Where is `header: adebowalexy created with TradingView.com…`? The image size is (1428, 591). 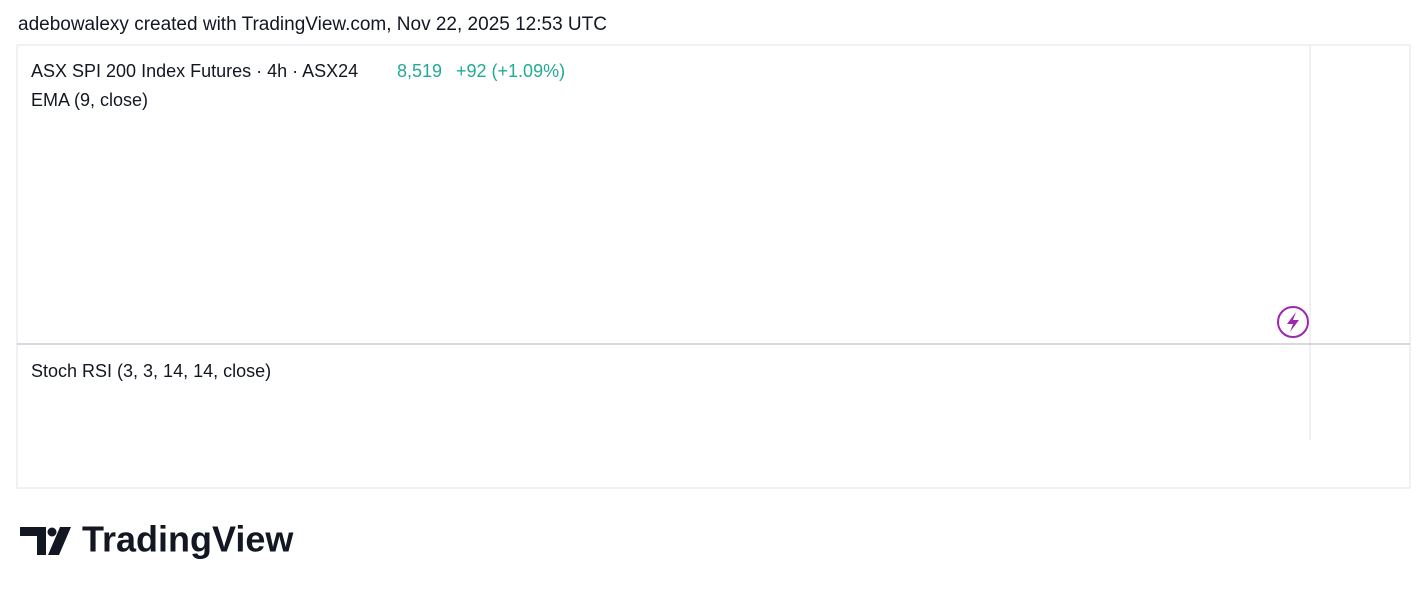 header: adebowalexy created with TradingView.com… is located at coordinates (312, 24).